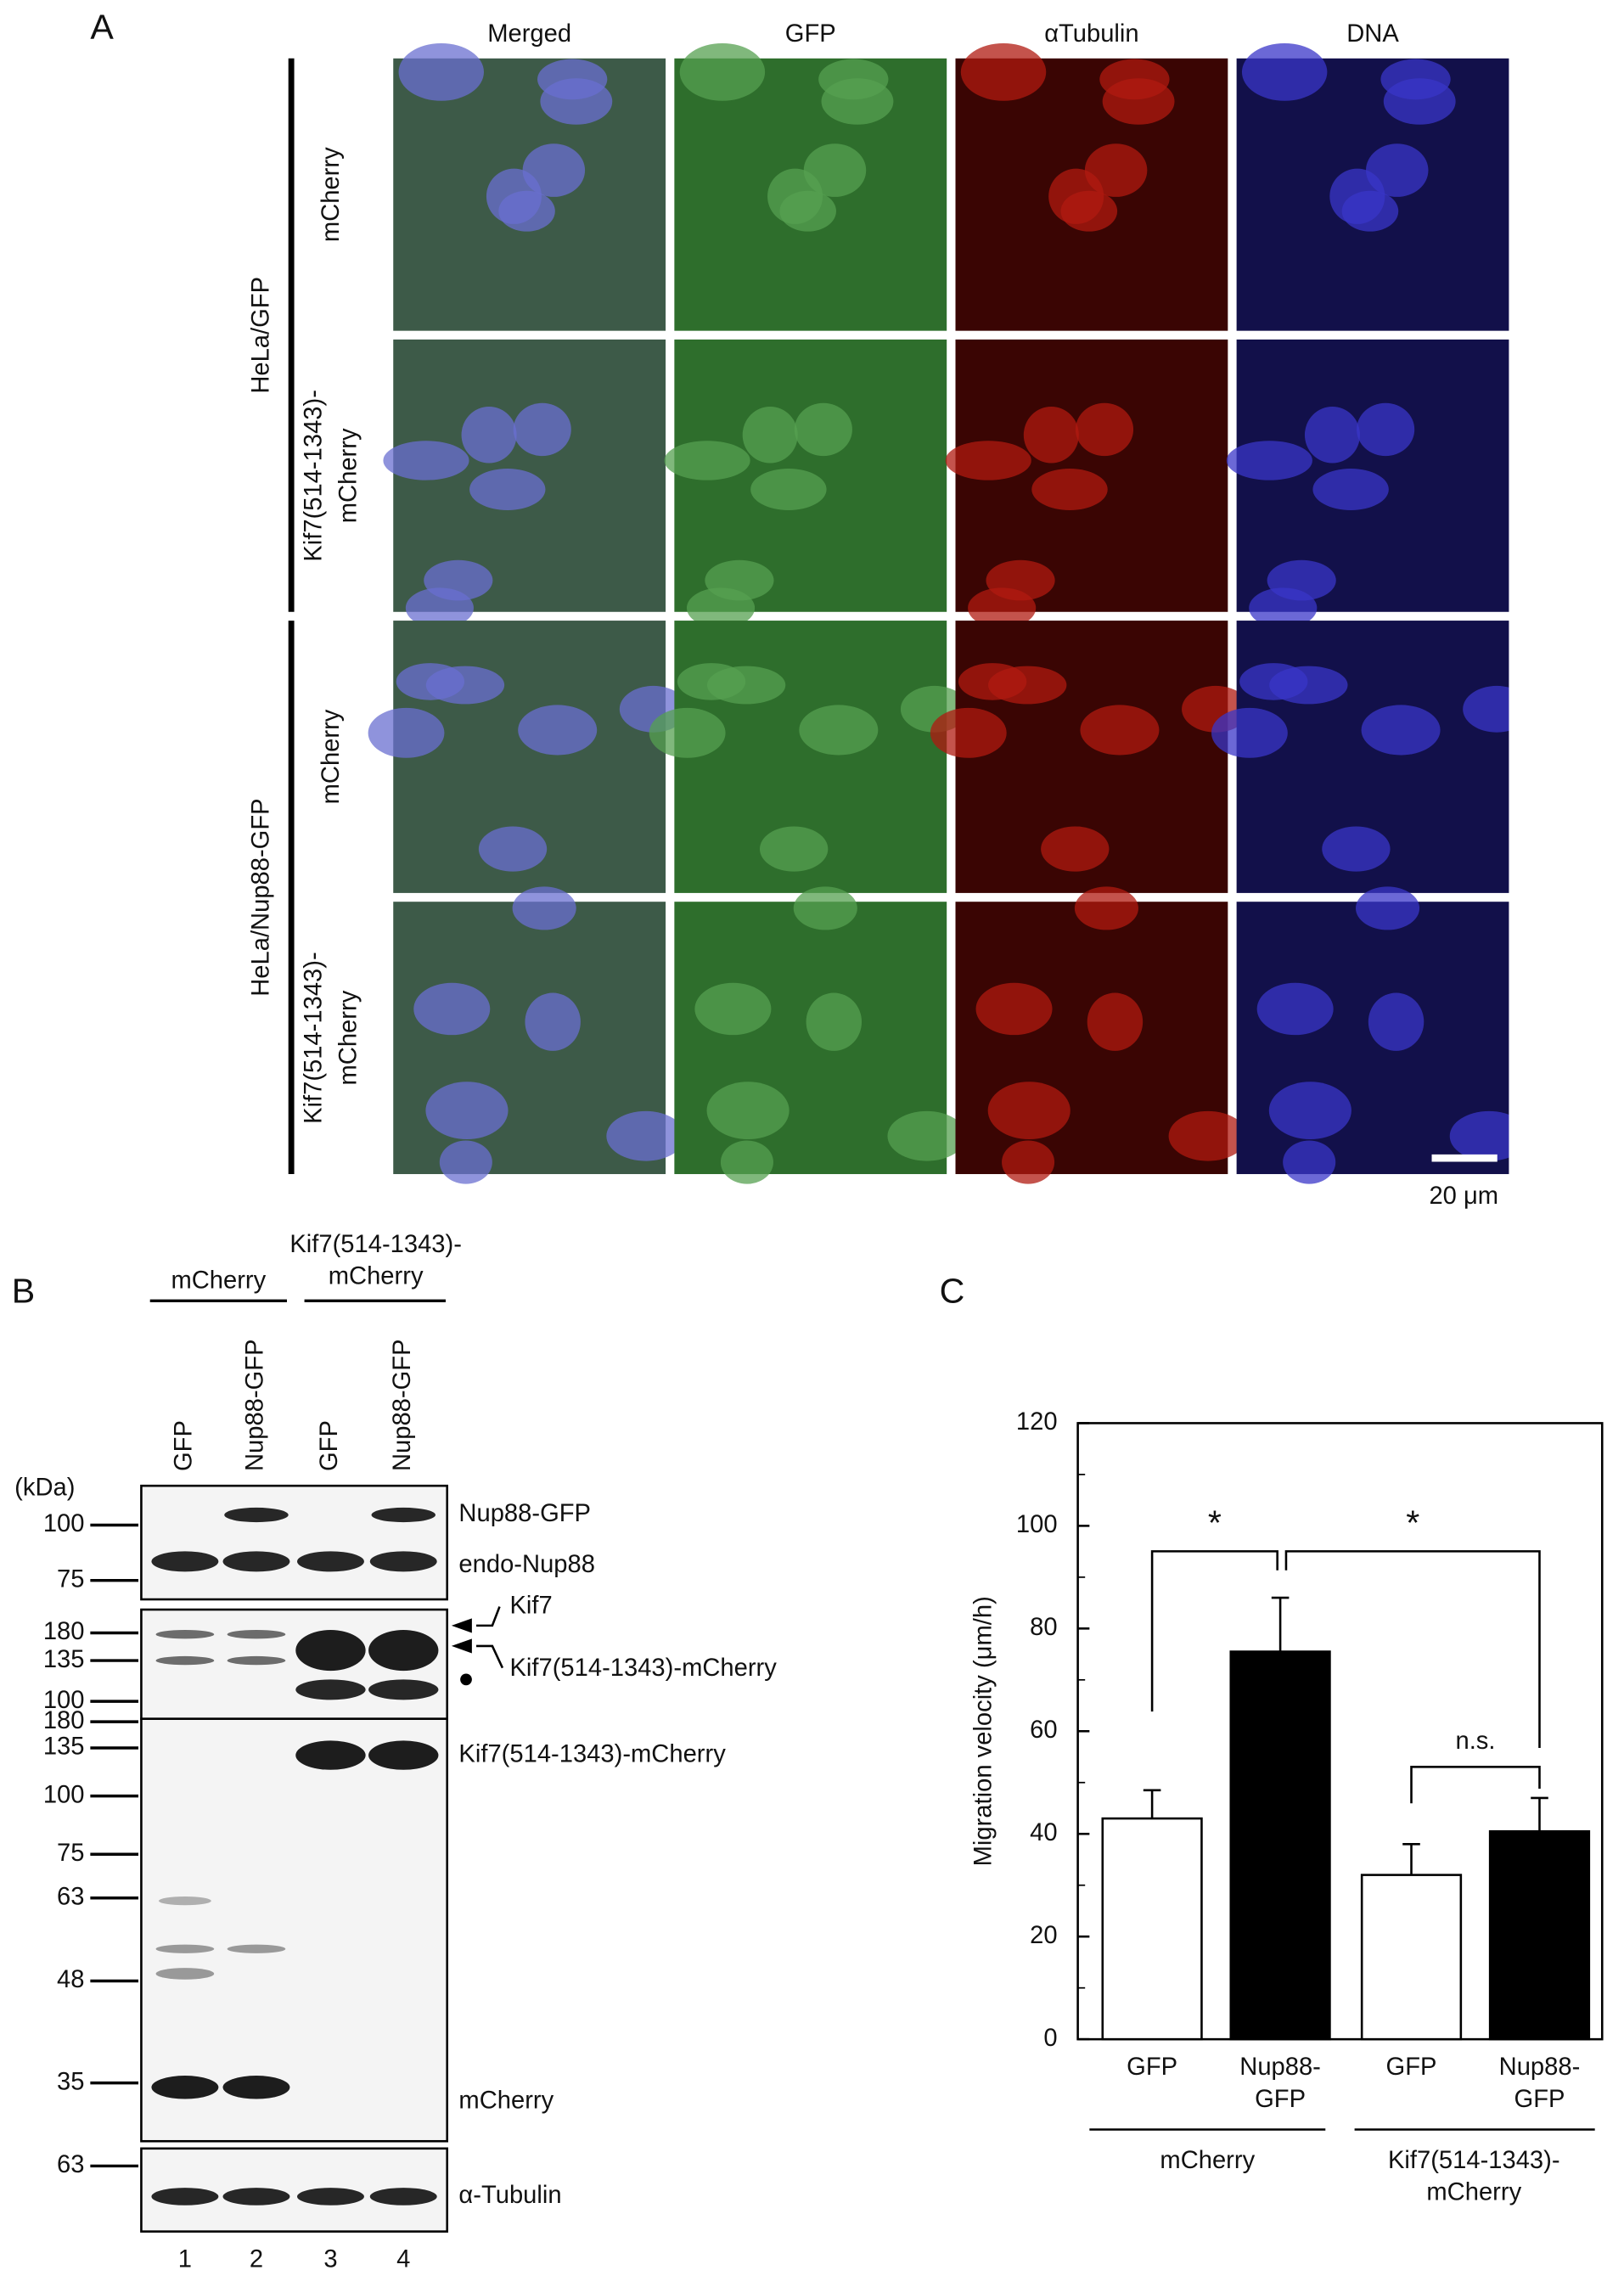 The height and width of the screenshot is (2287, 1624). Describe the element at coordinates (184, 1445) in the screenshot. I see `lane-label: GFP` at that location.